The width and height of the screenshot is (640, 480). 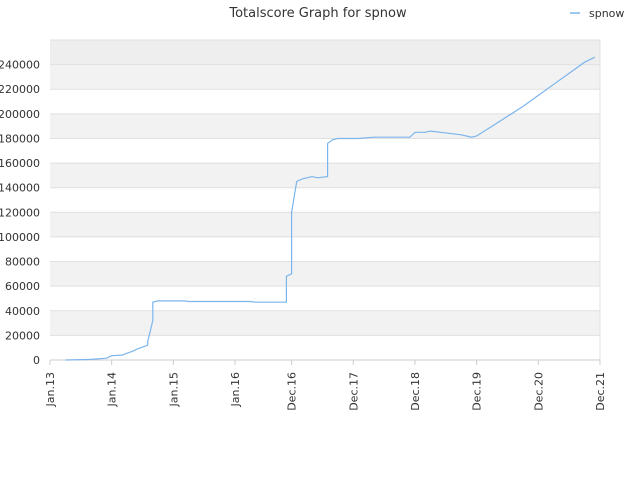 What do you see at coordinates (600, 391) in the screenshot?
I see `x-tick-label: Dec.21` at bounding box center [600, 391].